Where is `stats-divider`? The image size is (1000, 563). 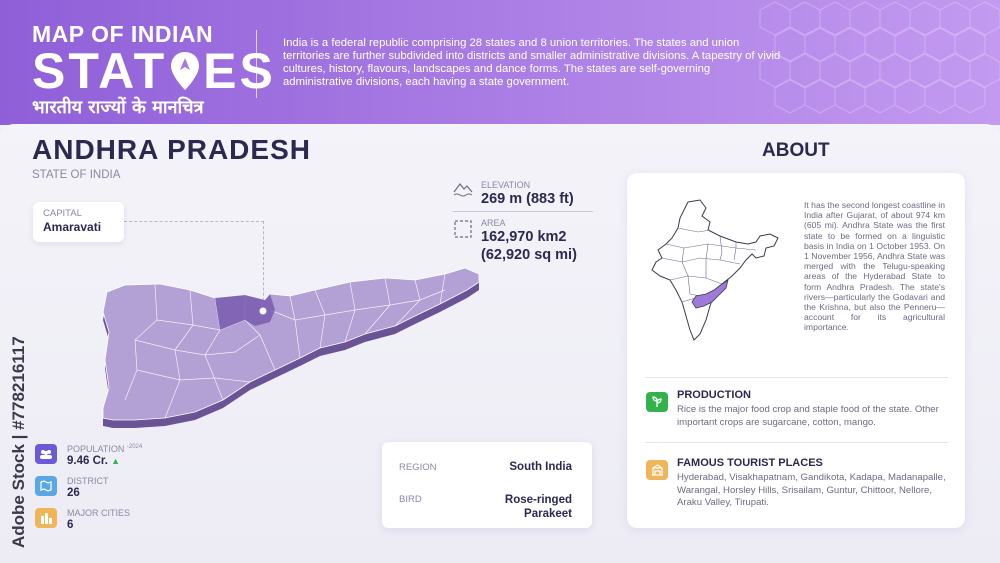
stats-divider is located at coordinates (523, 211).